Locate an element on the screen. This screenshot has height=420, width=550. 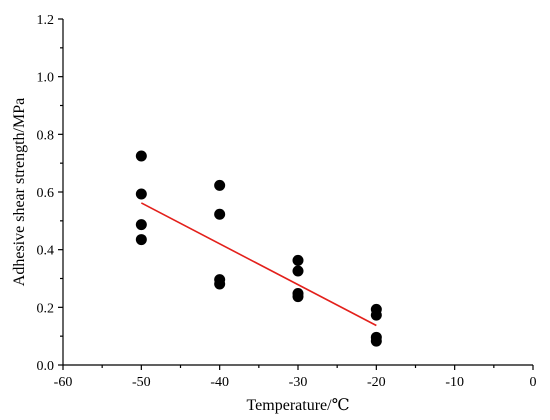
y-tick-label: 0.0 is located at coordinates (46, 366).